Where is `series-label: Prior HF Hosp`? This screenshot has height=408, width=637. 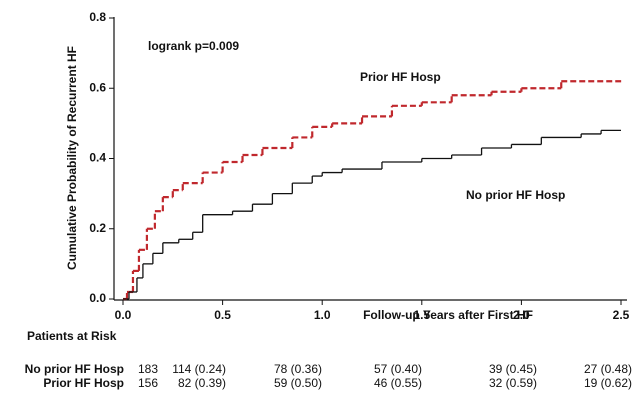 series-label: Prior HF Hosp is located at coordinates (400, 77).